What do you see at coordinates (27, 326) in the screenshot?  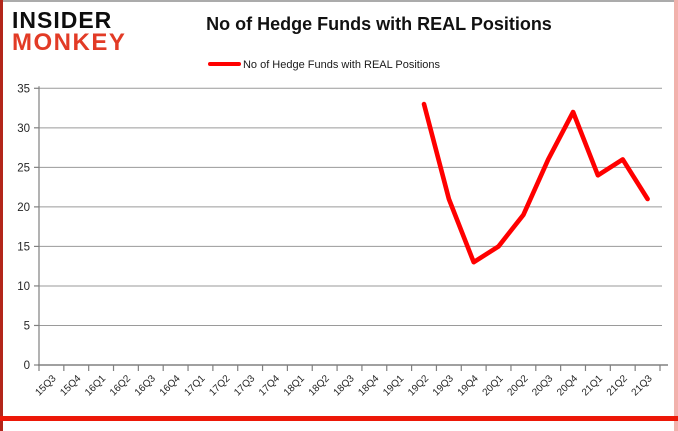 I see `y-axis-tick-label: 5` at bounding box center [27, 326].